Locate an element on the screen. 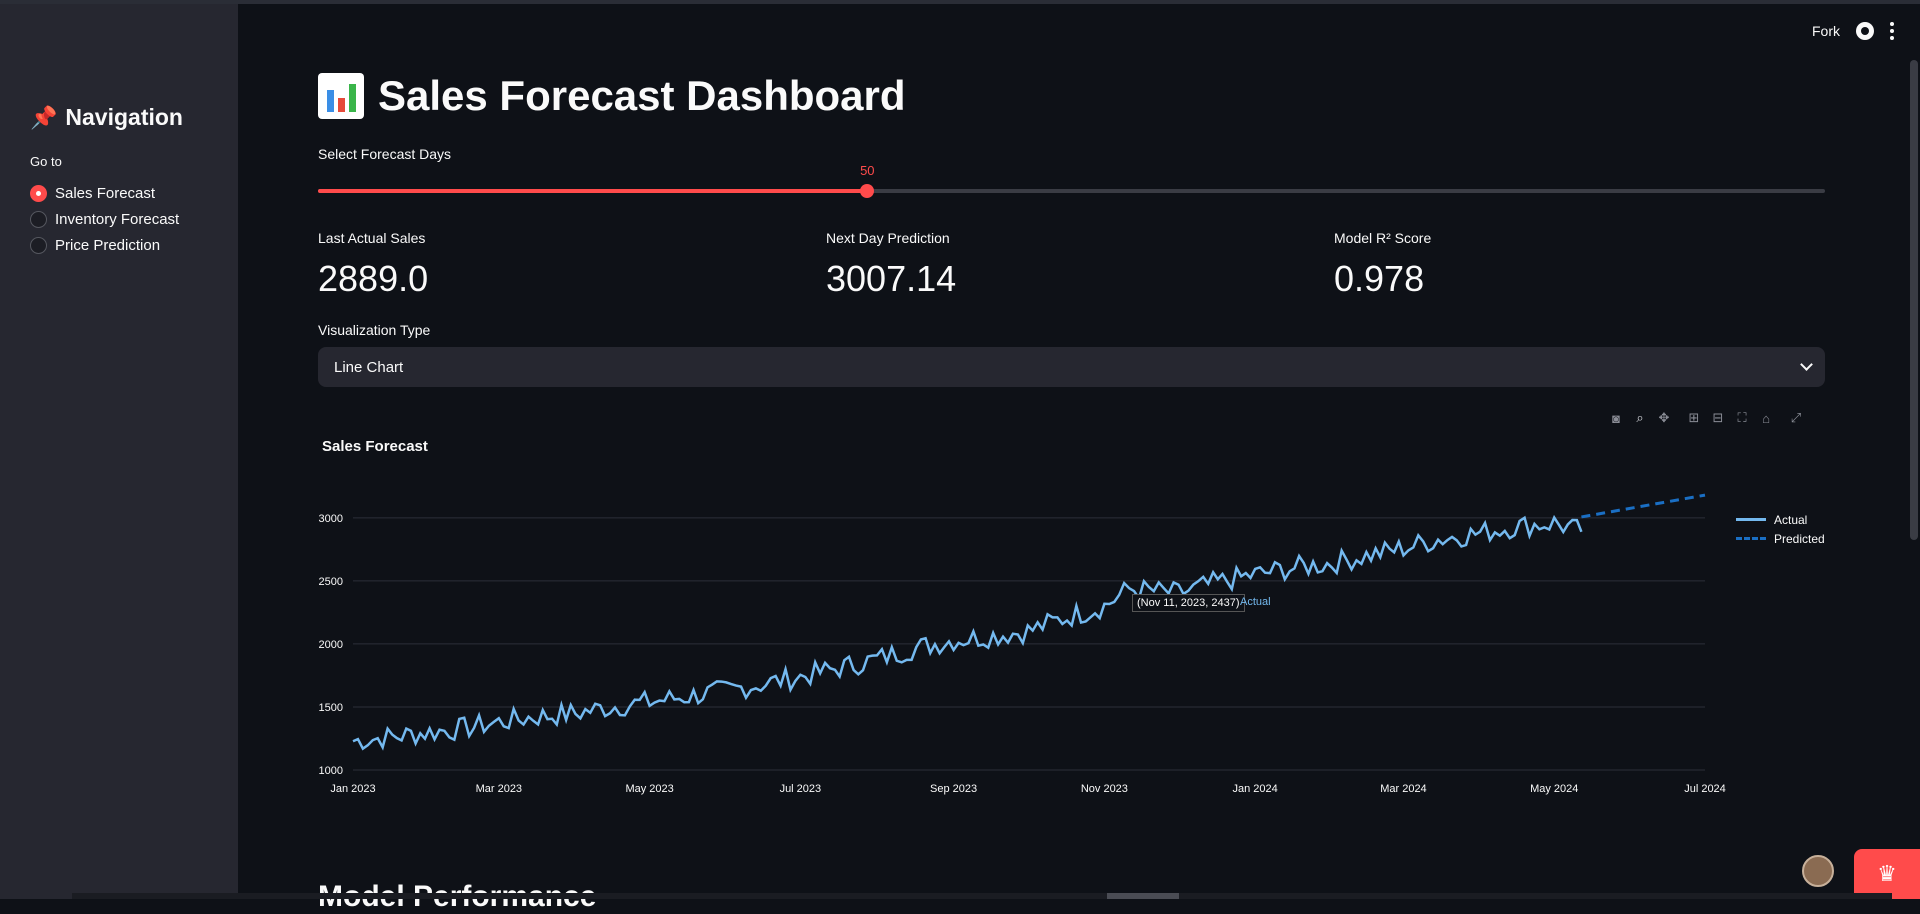  autoscale-icon: ⛶ is located at coordinates (1742, 417).